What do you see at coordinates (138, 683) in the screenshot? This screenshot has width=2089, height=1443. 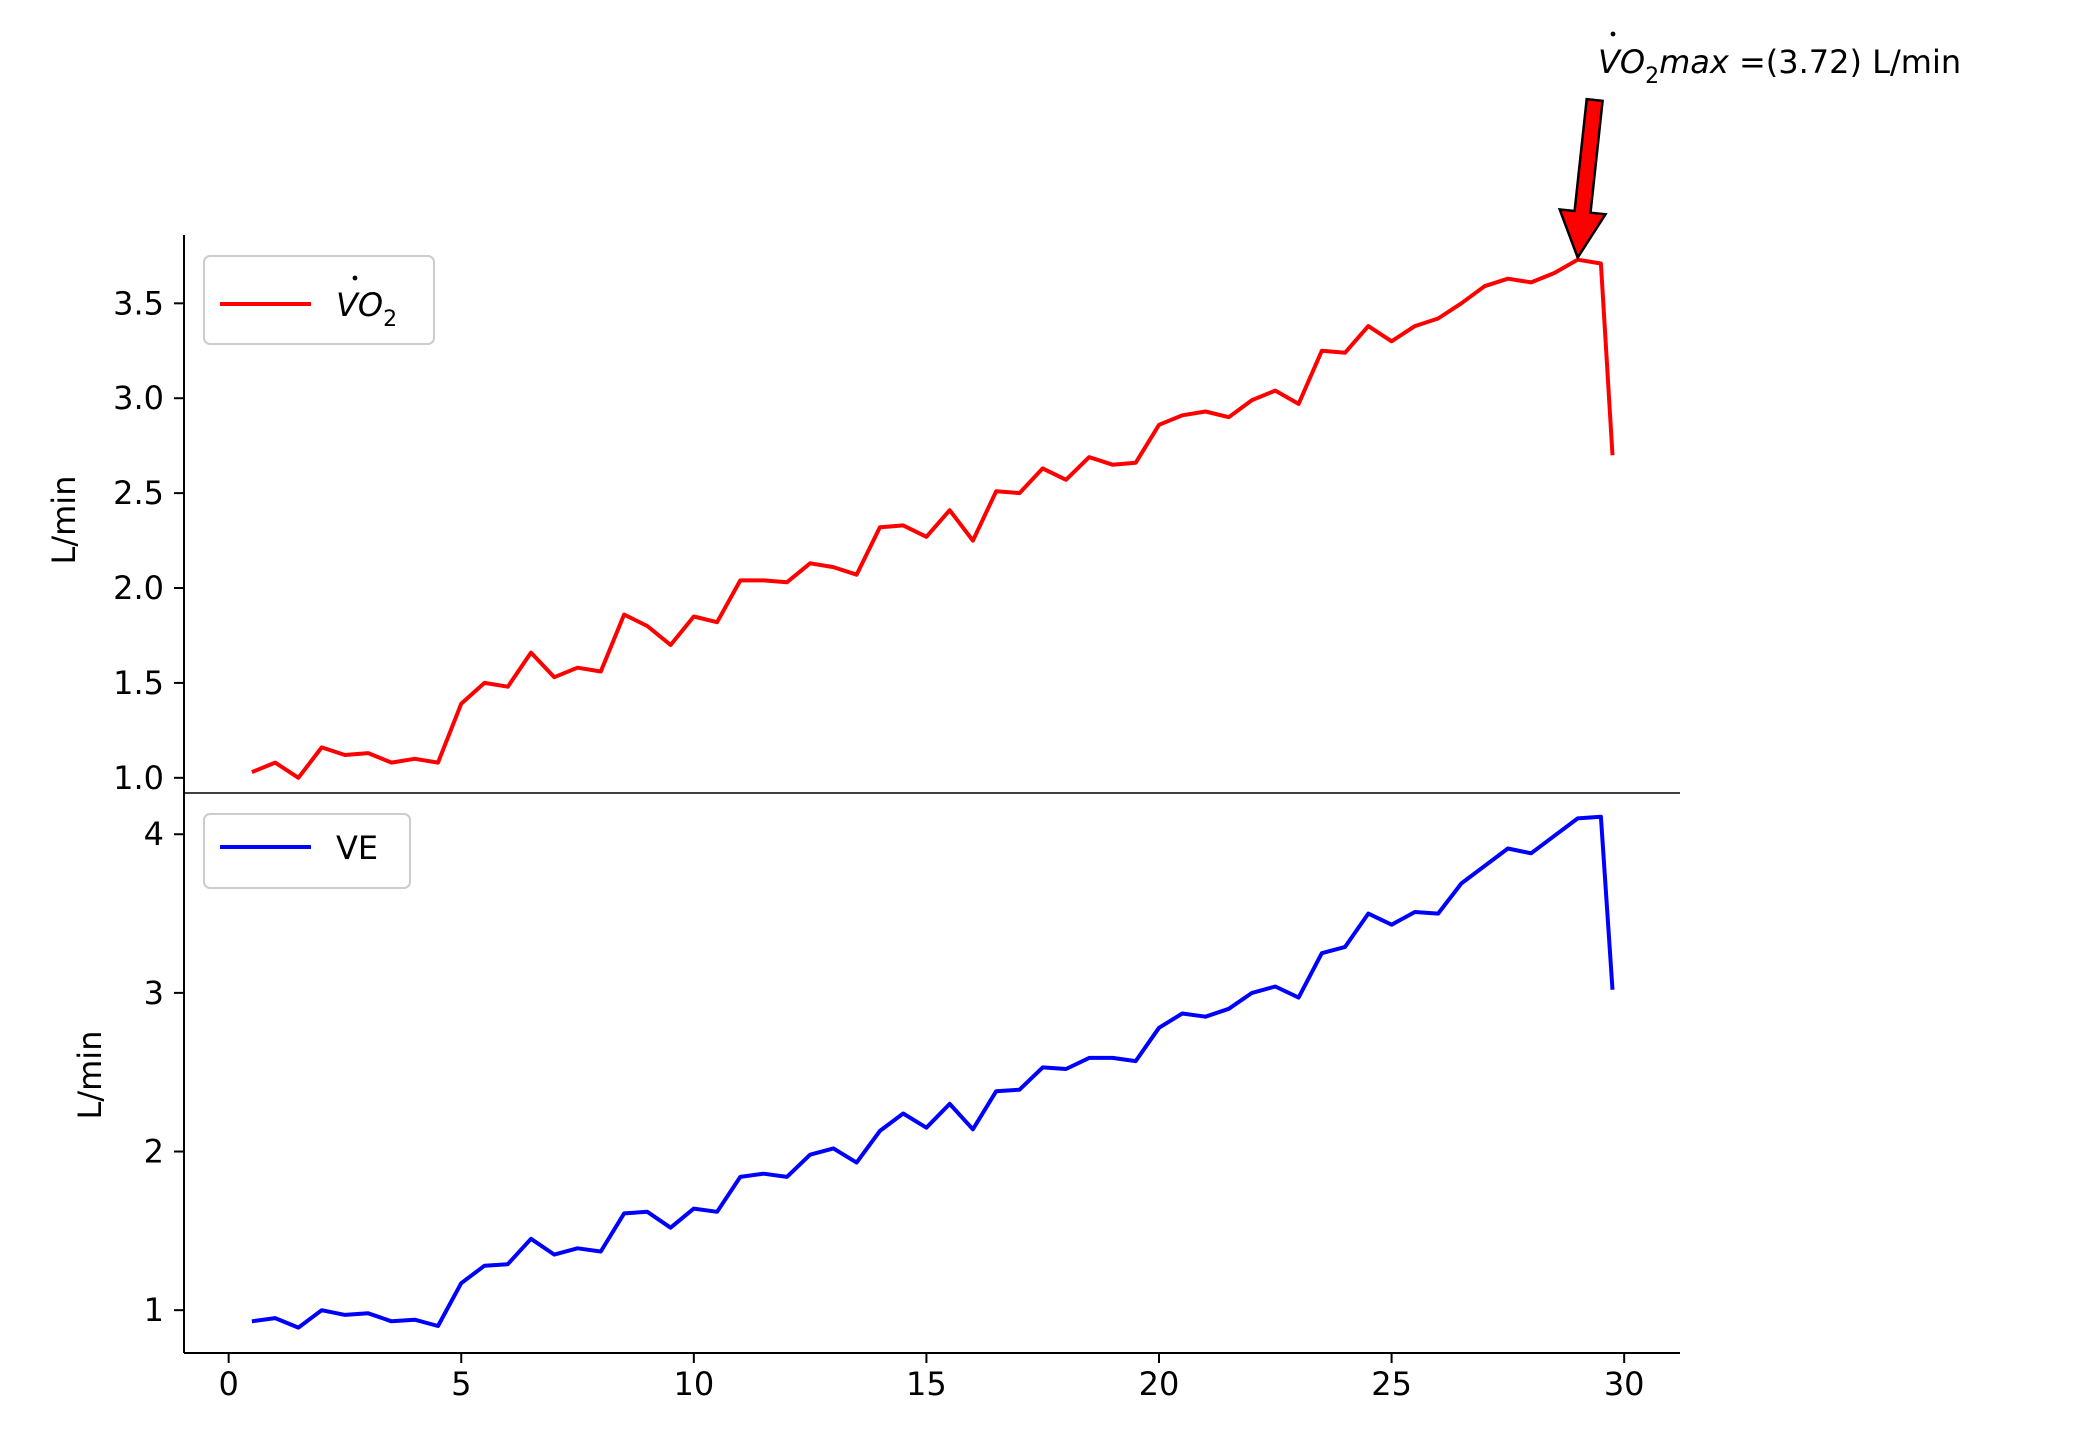 I see `vo2-y-tick-label: 1.5` at bounding box center [138, 683].